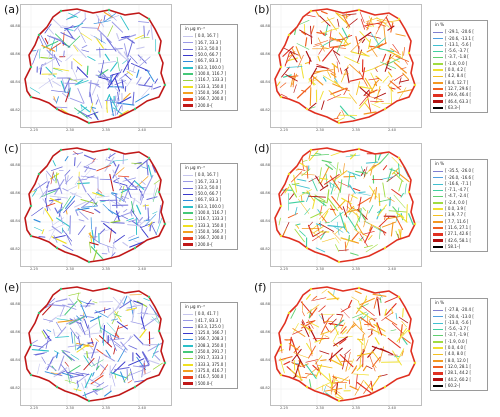 The height and width of the screenshot is (417, 500). Describe the element at coordinates (262, 9) in the screenshot. I see `panel-label: (b)` at that location.